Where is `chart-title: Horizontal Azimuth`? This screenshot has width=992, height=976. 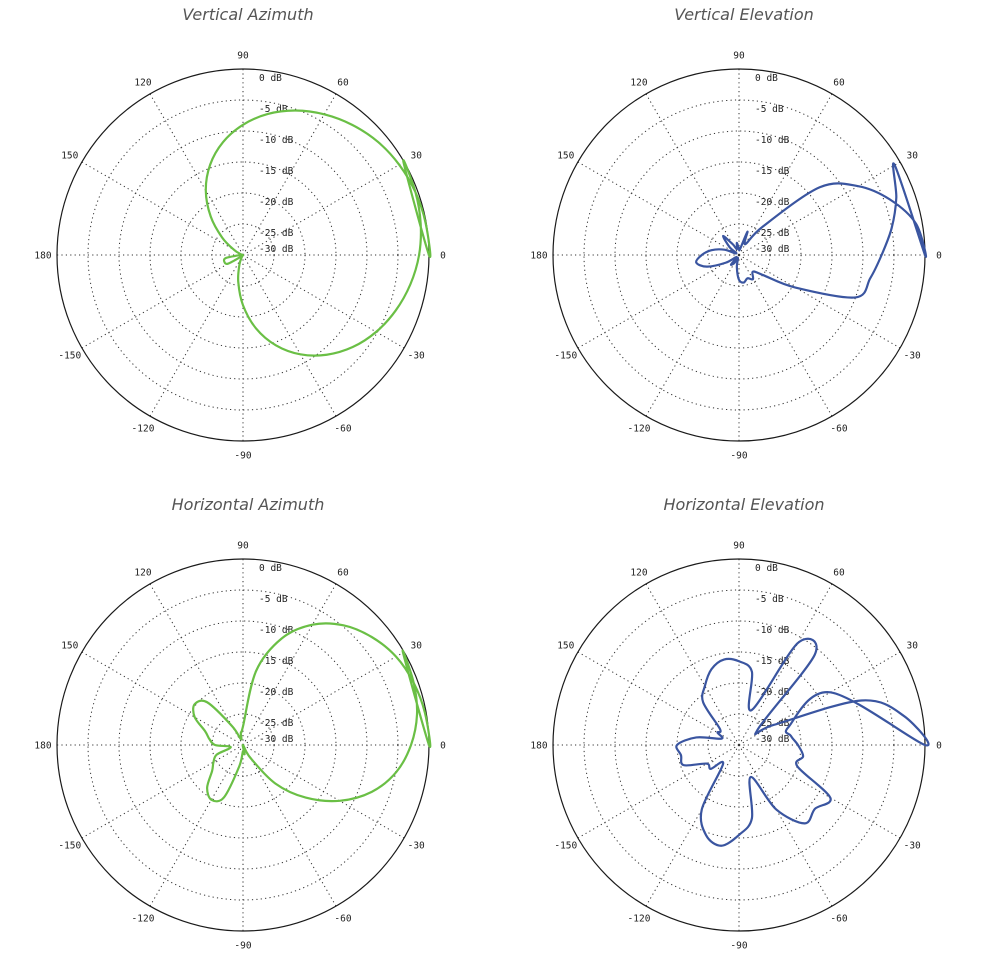
chart-title: Horizontal Azimuth is located at coordinates (248, 504).